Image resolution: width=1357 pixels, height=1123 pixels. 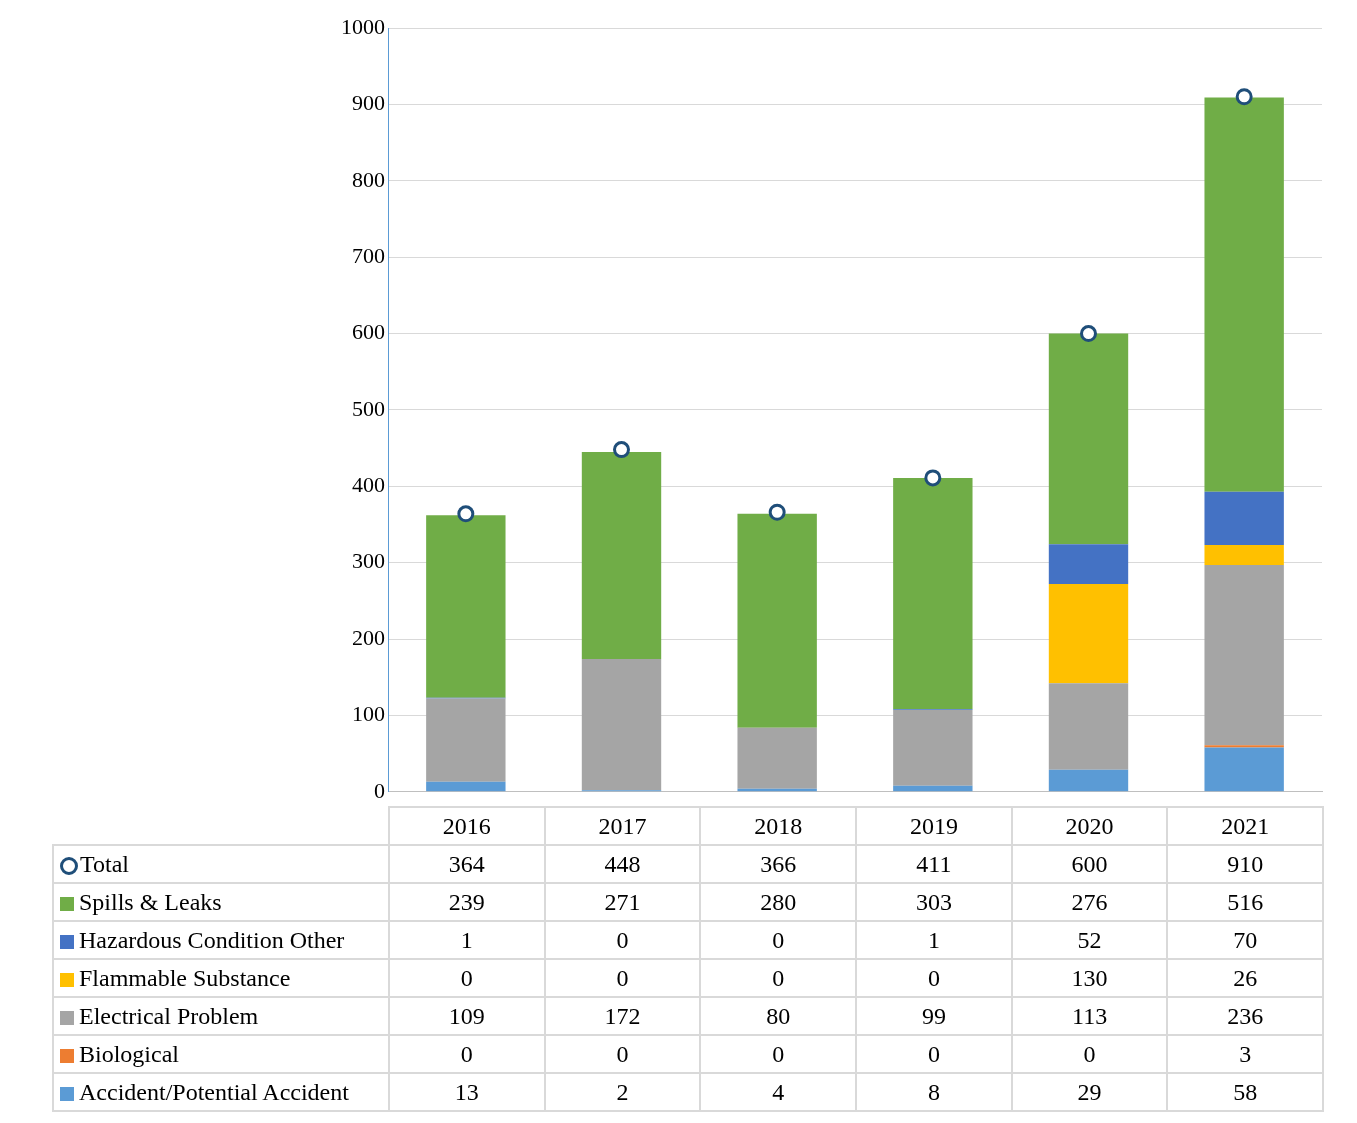 I want to click on x-tick-label: 2016, so click(x=467, y=826).